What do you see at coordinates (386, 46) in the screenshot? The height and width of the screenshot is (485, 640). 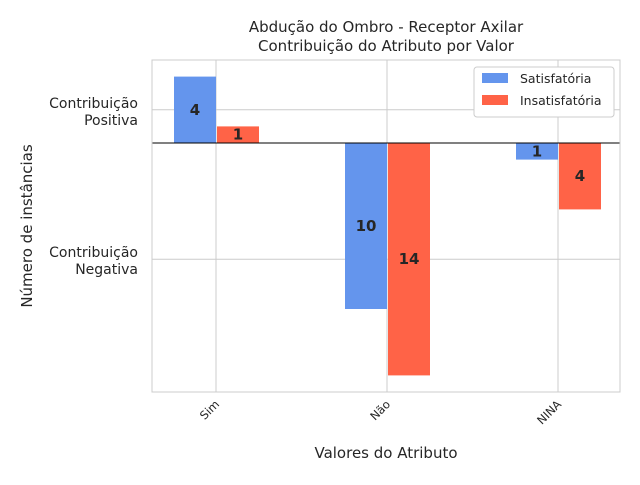 I see `chart-subtitle: Contribuição do Atributo por Valor` at bounding box center [386, 46].